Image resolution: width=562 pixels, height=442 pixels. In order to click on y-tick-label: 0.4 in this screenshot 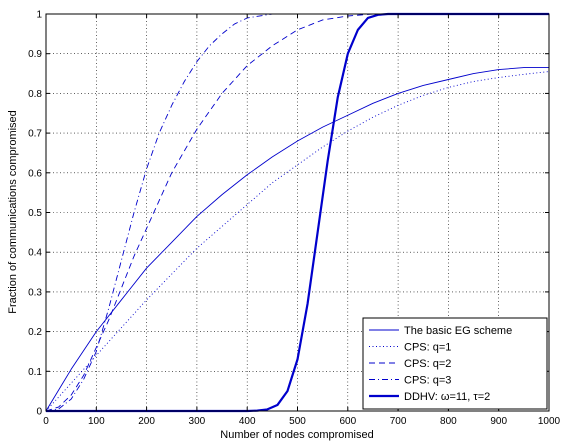, I will do `click(35, 253)`.